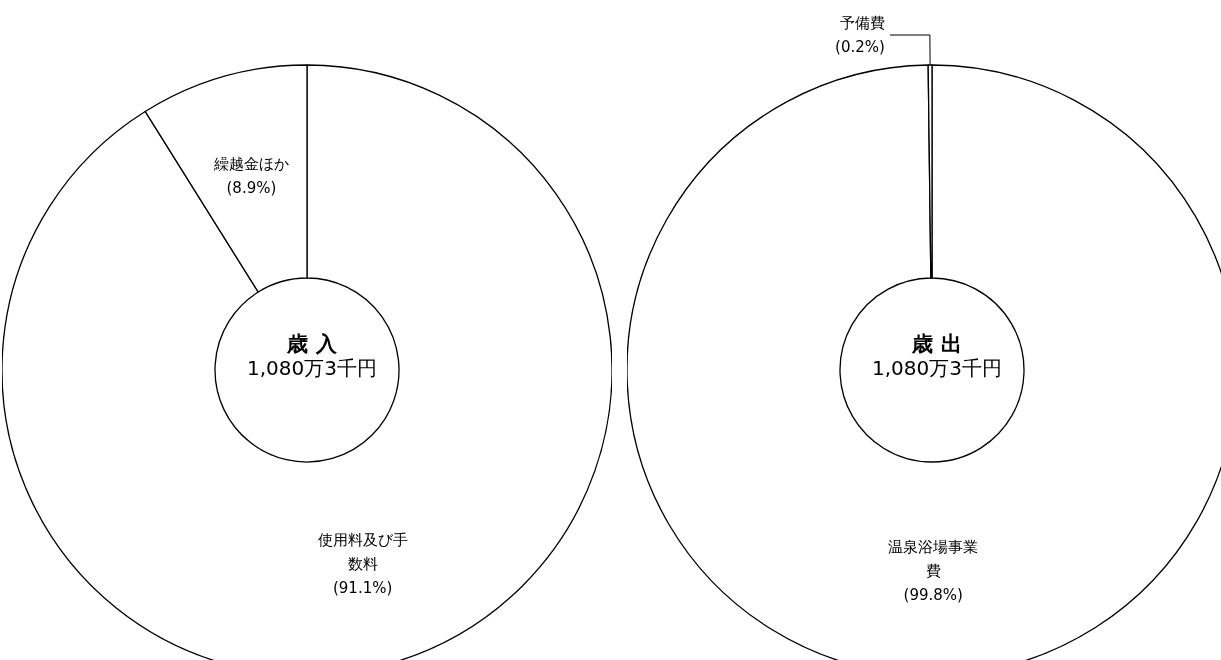  Describe the element at coordinates (860, 47) in the screenshot. I see `data-label: (0.2%)` at that location.